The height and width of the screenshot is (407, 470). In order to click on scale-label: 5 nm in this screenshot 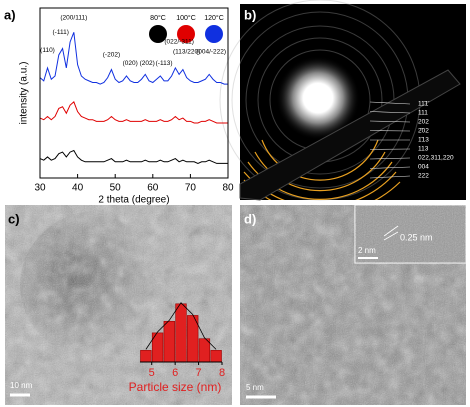, I will do `click(255, 387)`.